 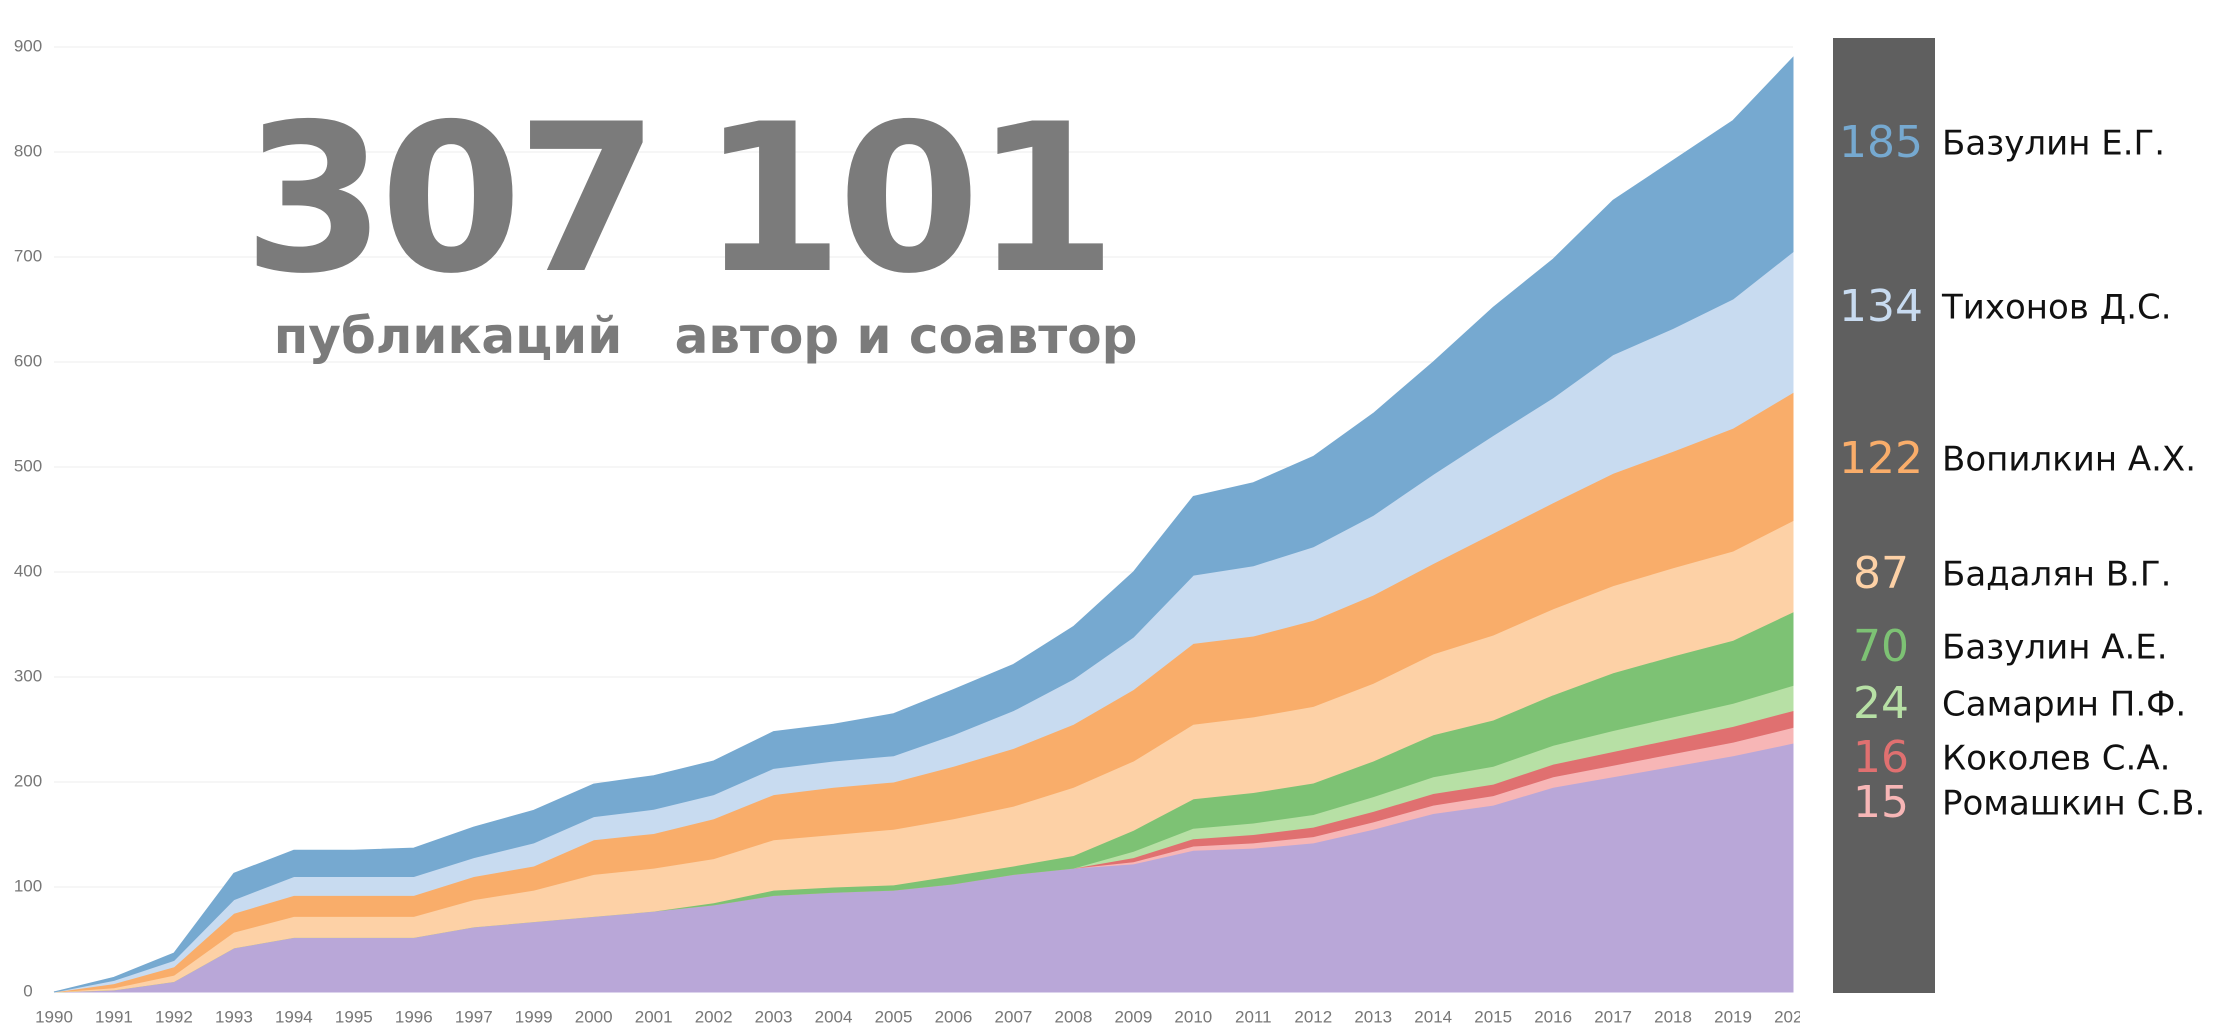 What do you see at coordinates (28, 570) in the screenshot?
I see `y-tick-label: 400` at bounding box center [28, 570].